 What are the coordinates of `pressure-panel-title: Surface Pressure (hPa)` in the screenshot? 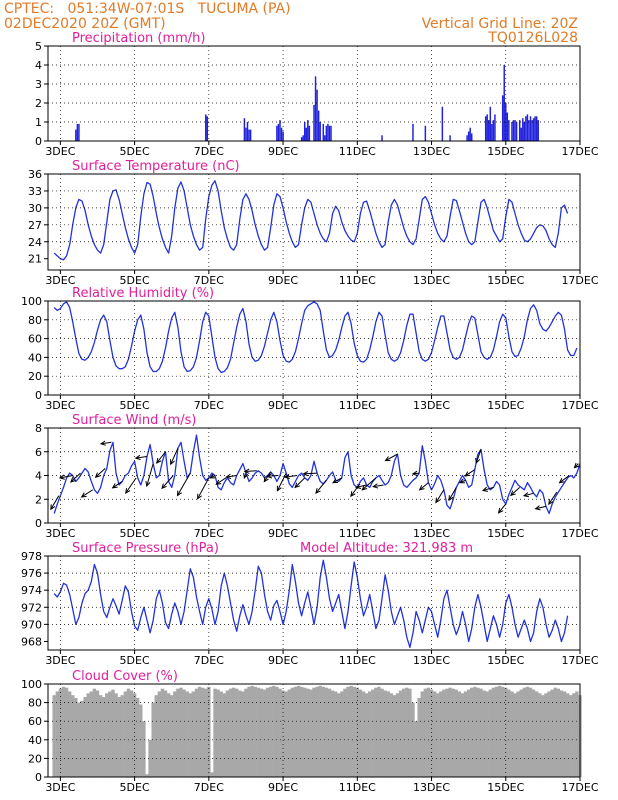 It's located at (145, 548).